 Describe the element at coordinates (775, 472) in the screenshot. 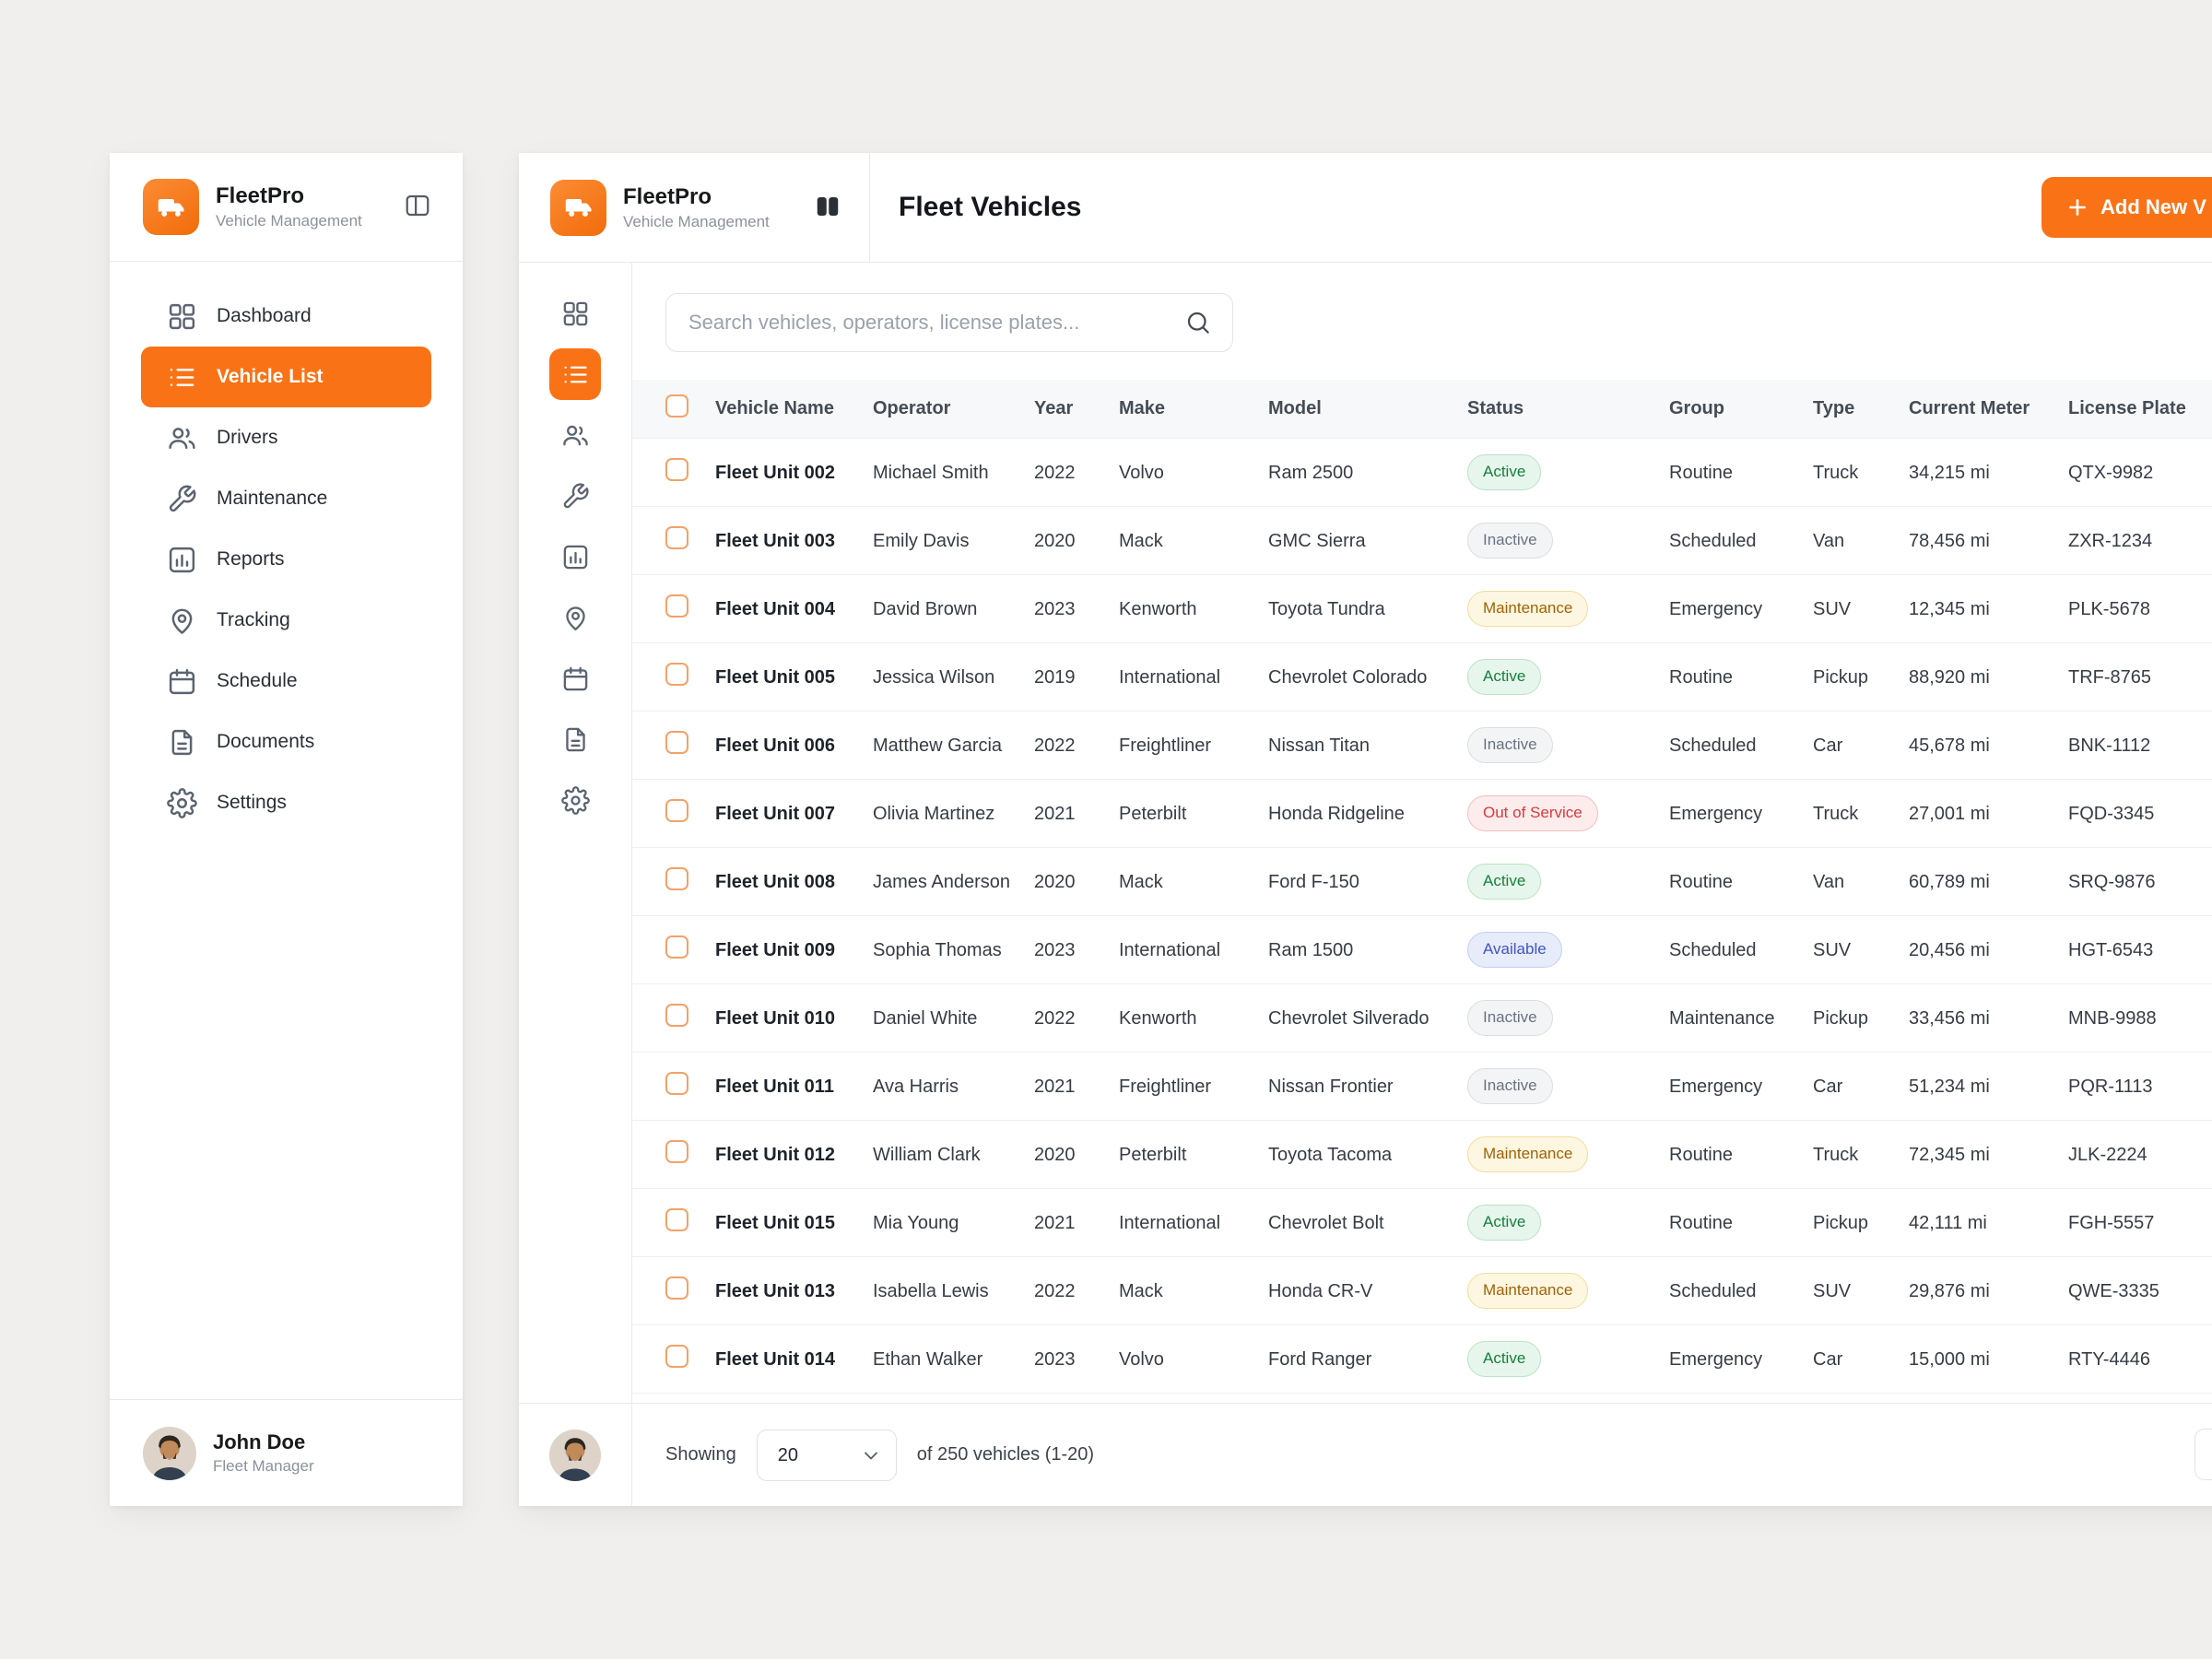

I see `vehicle-name-cell: Fleet Unit 002` at that location.